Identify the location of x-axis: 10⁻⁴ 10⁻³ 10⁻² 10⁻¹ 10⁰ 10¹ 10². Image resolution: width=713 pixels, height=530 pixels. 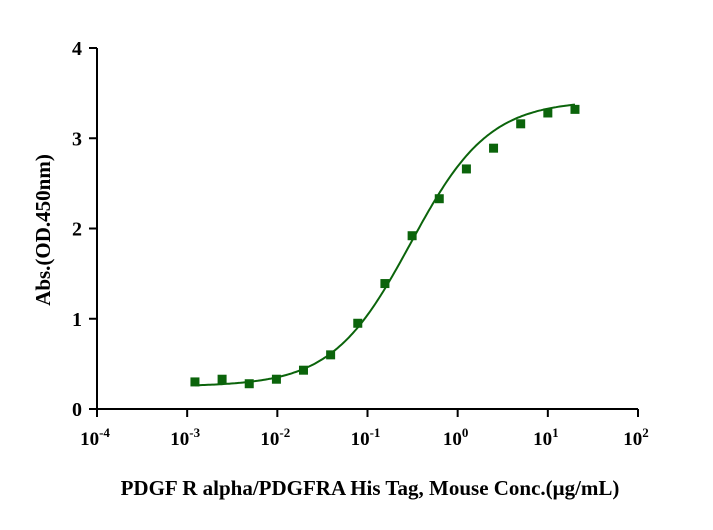
(364, 429).